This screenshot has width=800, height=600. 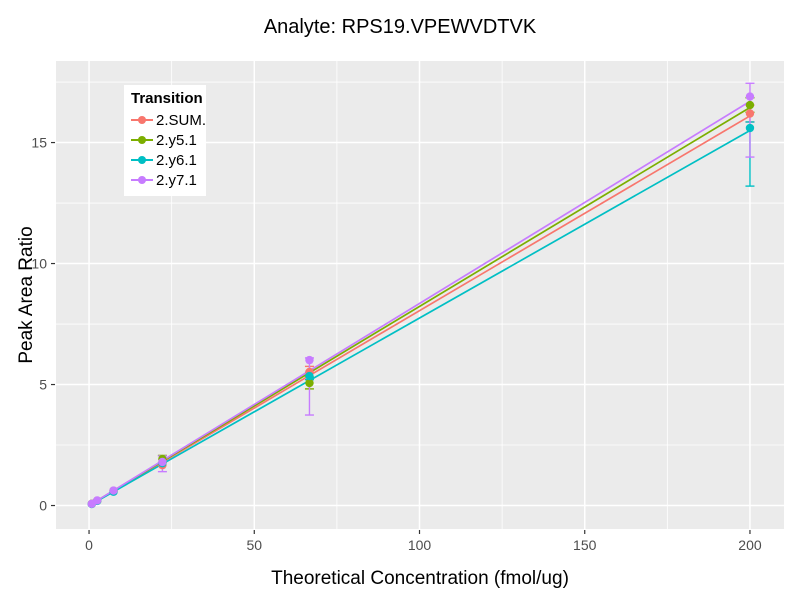 What do you see at coordinates (26, 295) in the screenshot?
I see `y-axis-title-text: Peak Area Ratio` at bounding box center [26, 295].